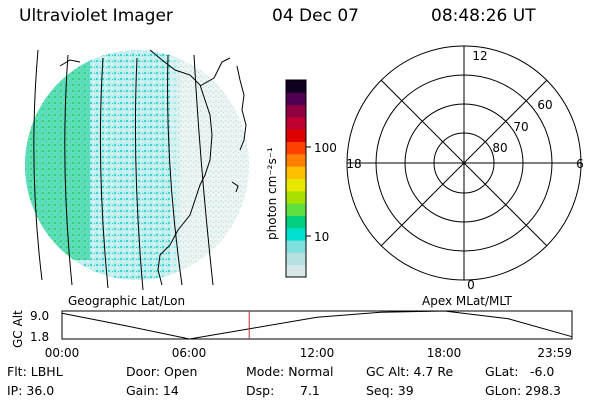 The image size is (600, 400). Describe the element at coordinates (96, 16) in the screenshot. I see `instrument-title: Ultraviolet Imager` at that location.